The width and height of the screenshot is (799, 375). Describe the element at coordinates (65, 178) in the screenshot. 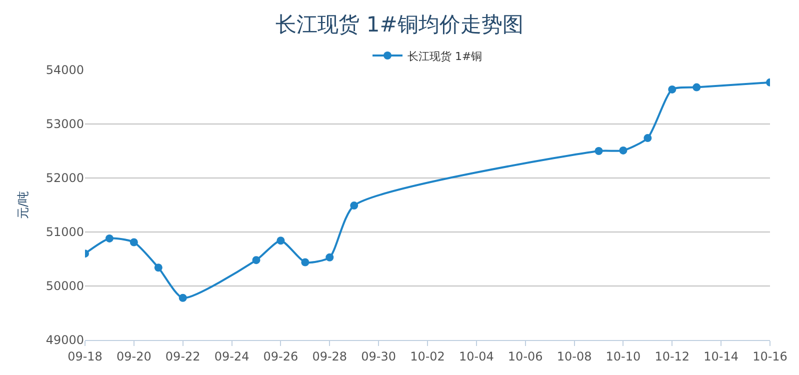

I see `y-tick-label: 52000` at that location.